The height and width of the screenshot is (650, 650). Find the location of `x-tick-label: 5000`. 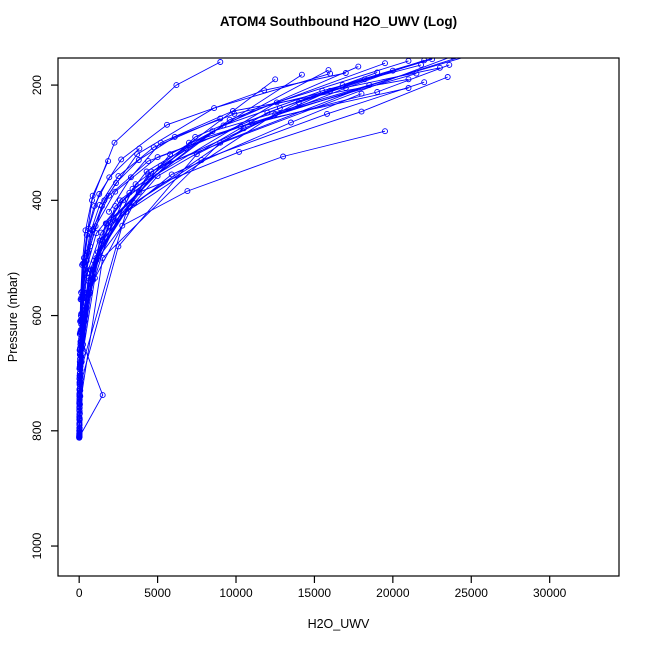

x-tick-label: 5000 is located at coordinates (157, 593).